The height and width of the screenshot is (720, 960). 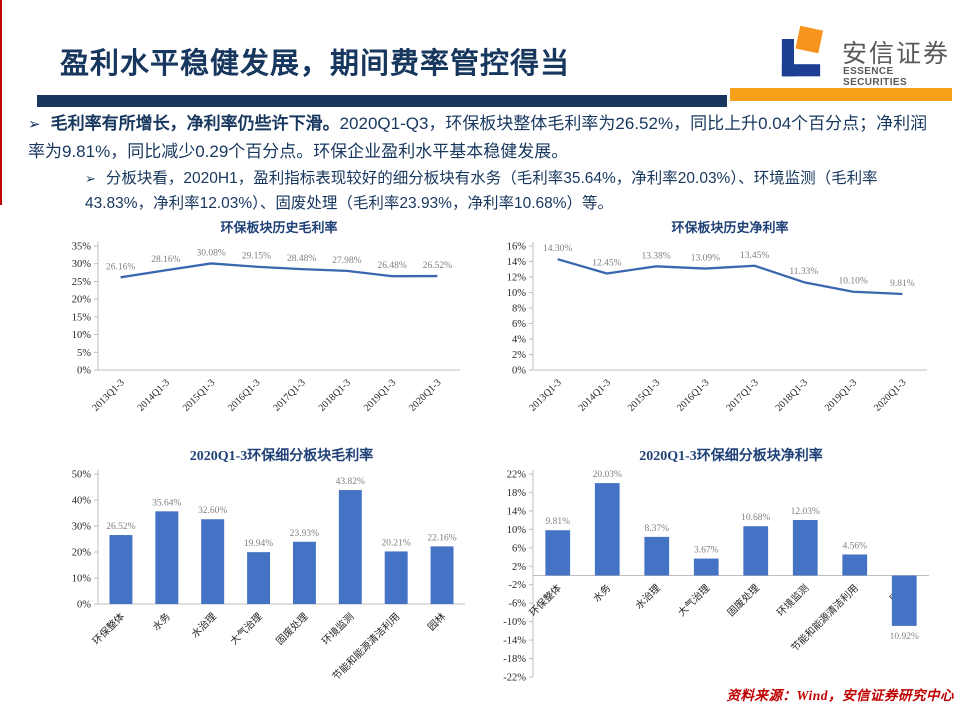 What do you see at coordinates (518, 604) in the screenshot?
I see `svg-text: -6%` at bounding box center [518, 604].